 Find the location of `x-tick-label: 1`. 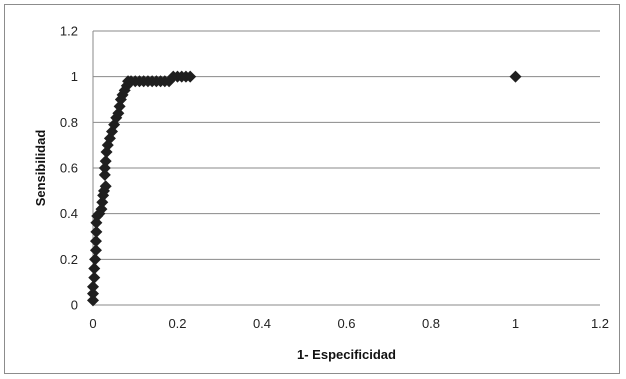

x-tick-label: 1 is located at coordinates (515, 323).